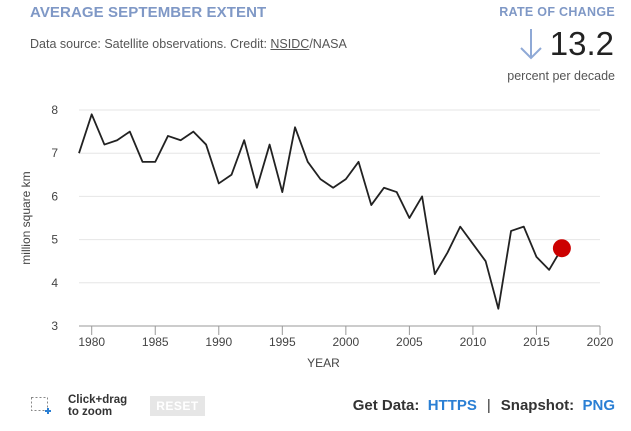 This screenshot has height=431, width=631. I want to click on rate-number: 13.2, so click(581, 43).